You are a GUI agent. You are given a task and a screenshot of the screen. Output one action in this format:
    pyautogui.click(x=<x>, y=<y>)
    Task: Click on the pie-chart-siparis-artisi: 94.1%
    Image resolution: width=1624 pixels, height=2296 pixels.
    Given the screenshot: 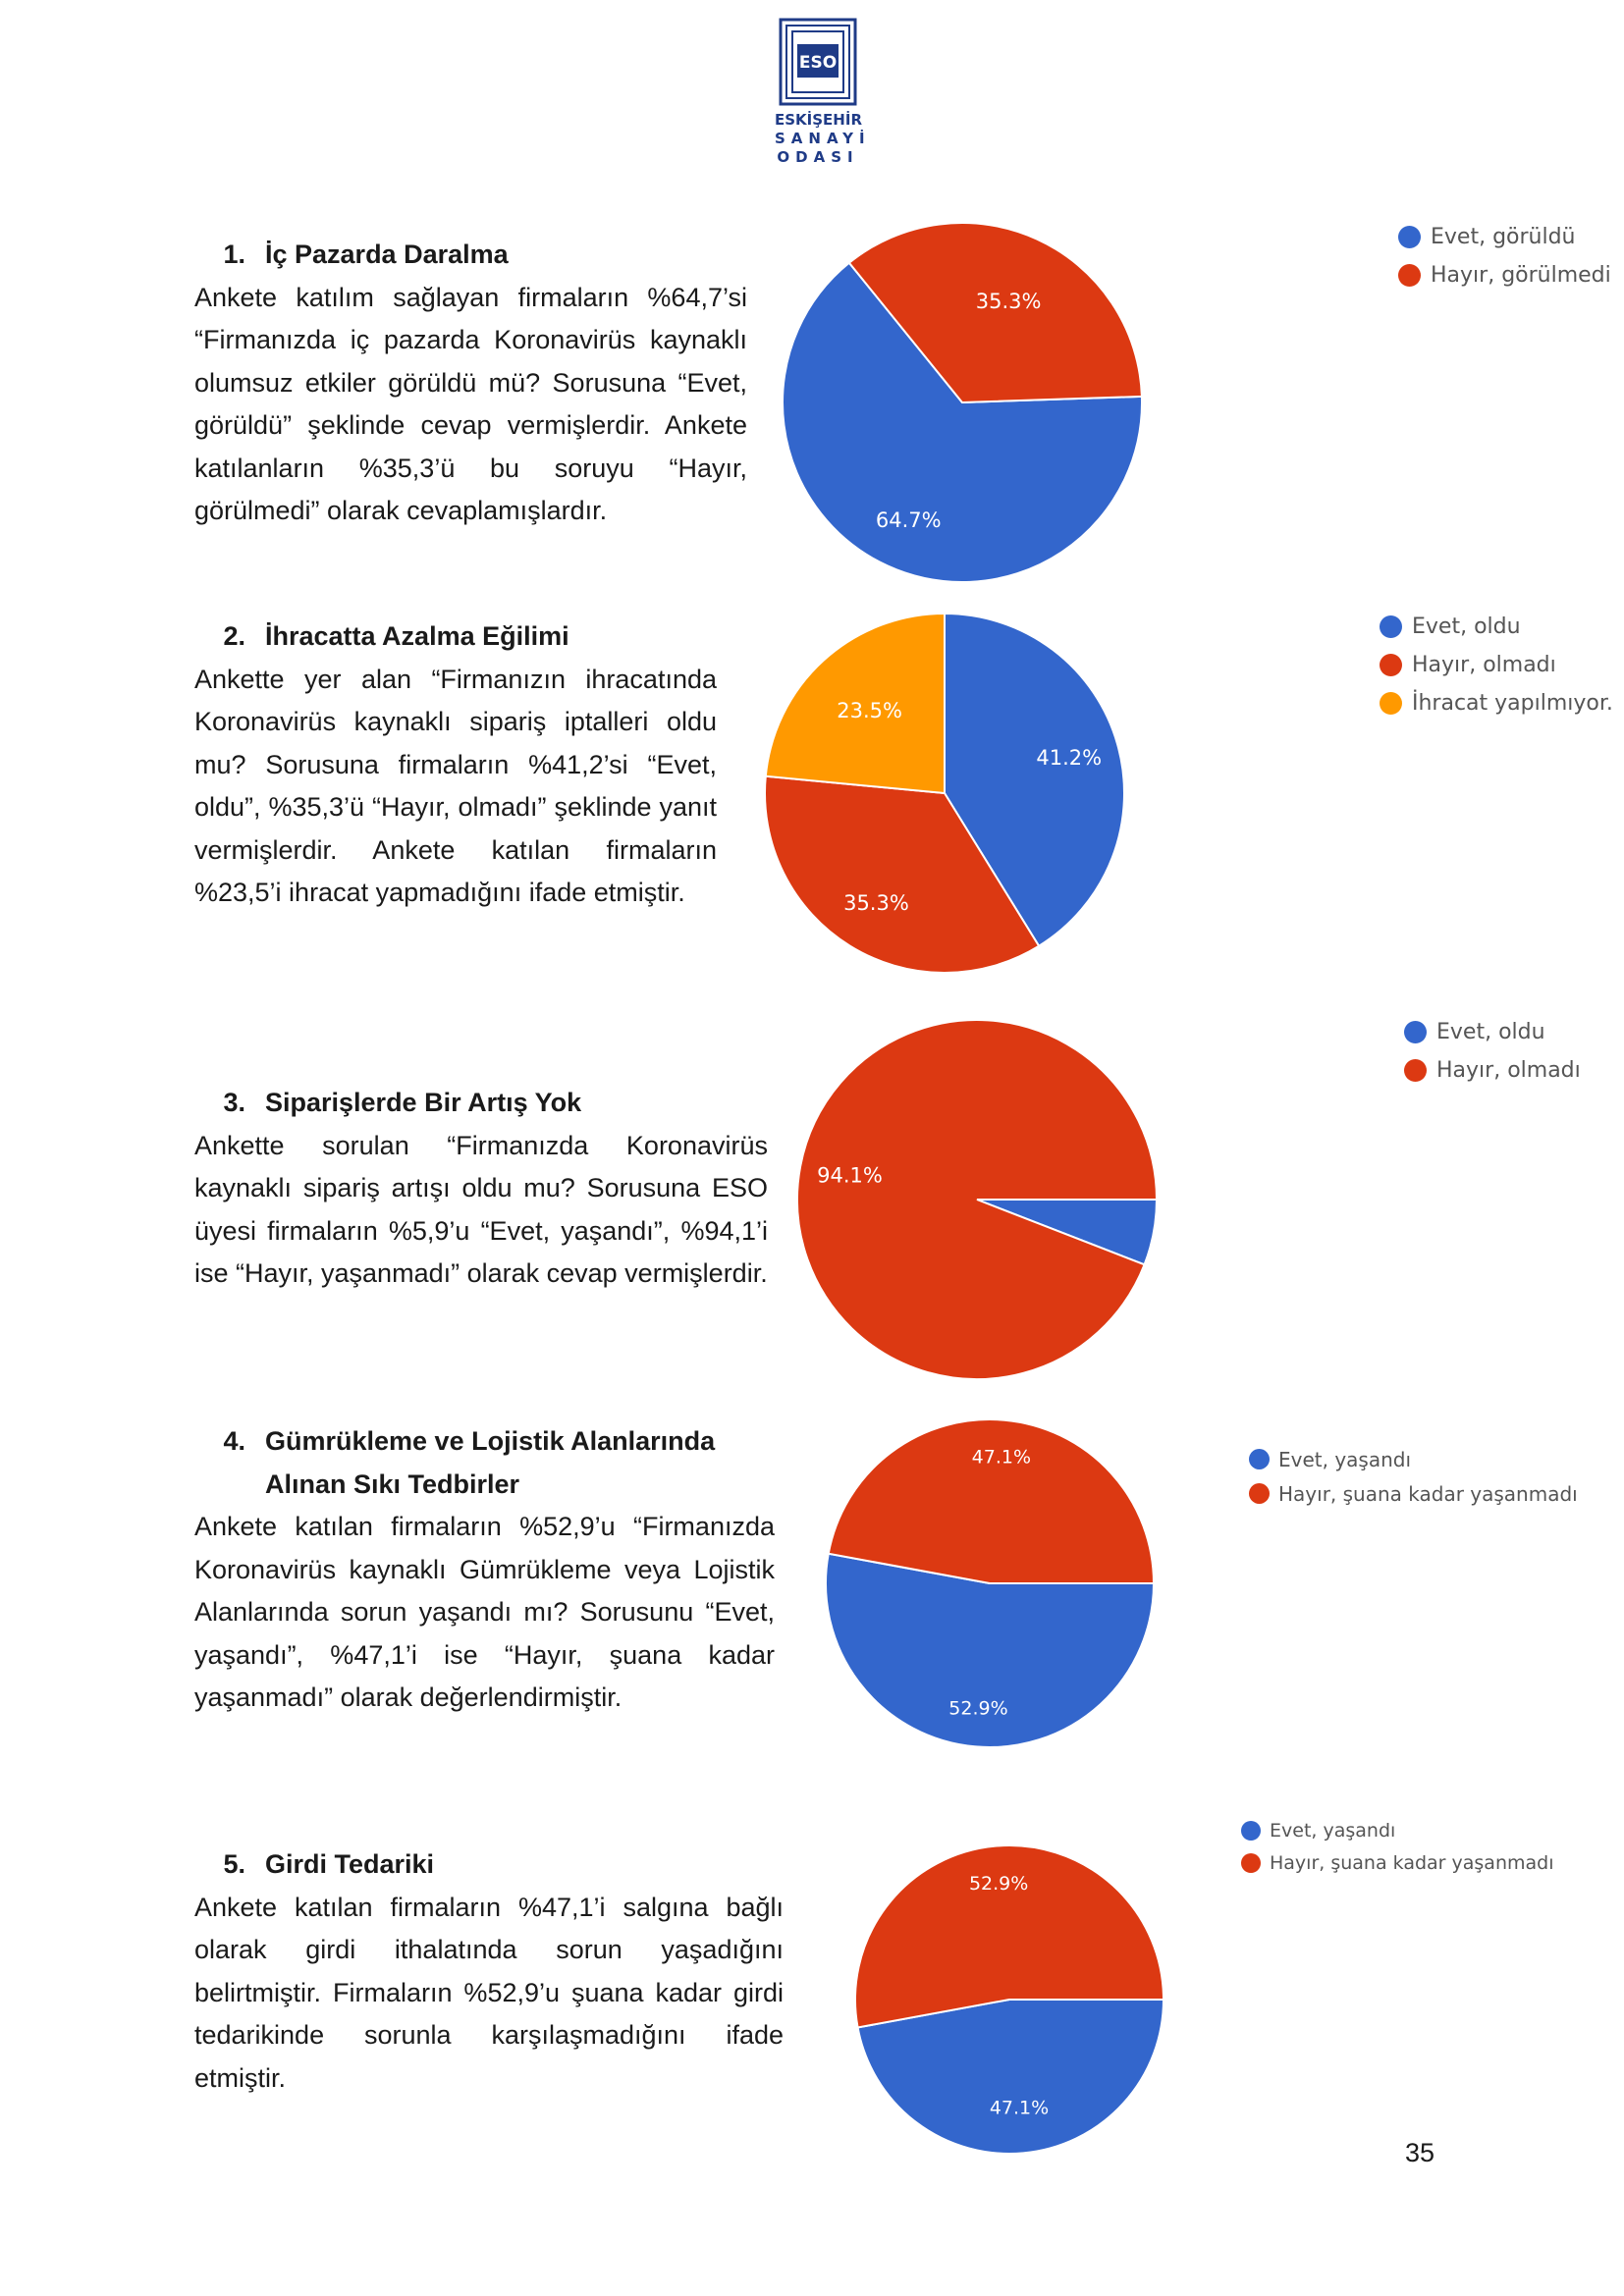 What is the action you would take?
    pyautogui.click(x=977, y=1199)
    